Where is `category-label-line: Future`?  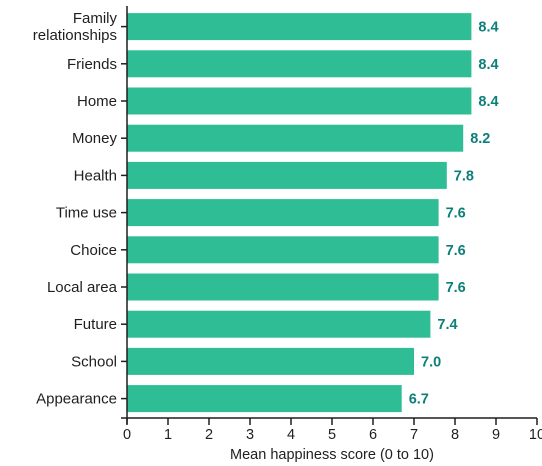 category-label-line: Future is located at coordinates (95, 324).